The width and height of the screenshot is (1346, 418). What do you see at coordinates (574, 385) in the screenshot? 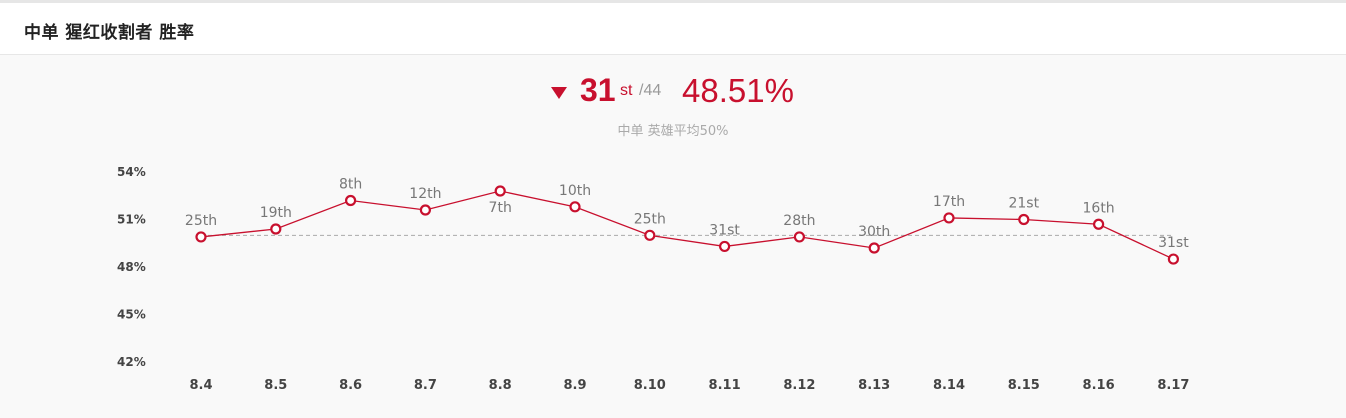
I see `x-tick-label: 8.9` at bounding box center [574, 385].